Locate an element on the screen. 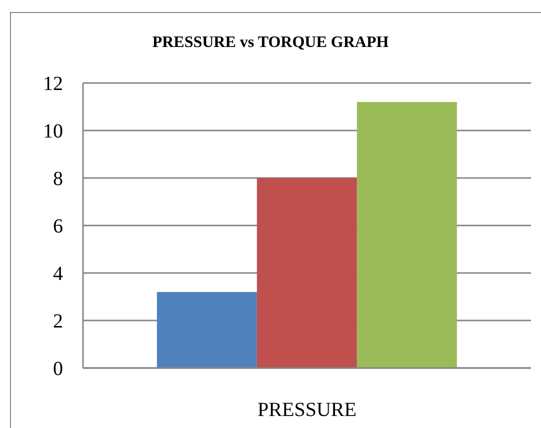 Image resolution: width=541 pixels, height=428 pixels. y-tick-label: 2 is located at coordinates (58, 321).